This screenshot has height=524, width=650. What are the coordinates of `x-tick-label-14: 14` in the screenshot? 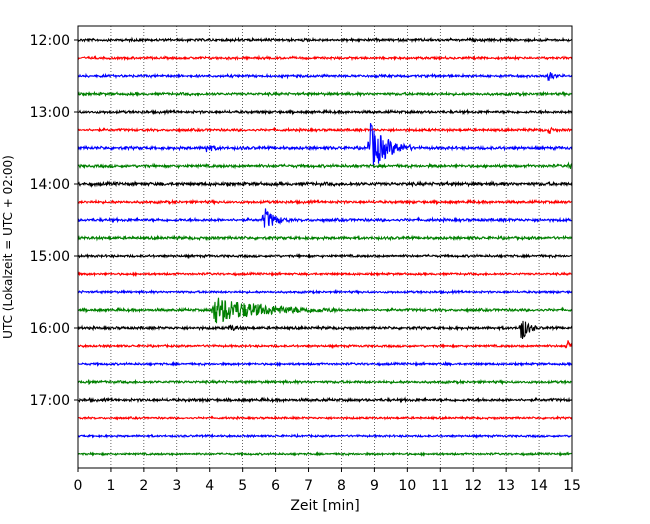 It's located at (539, 486).